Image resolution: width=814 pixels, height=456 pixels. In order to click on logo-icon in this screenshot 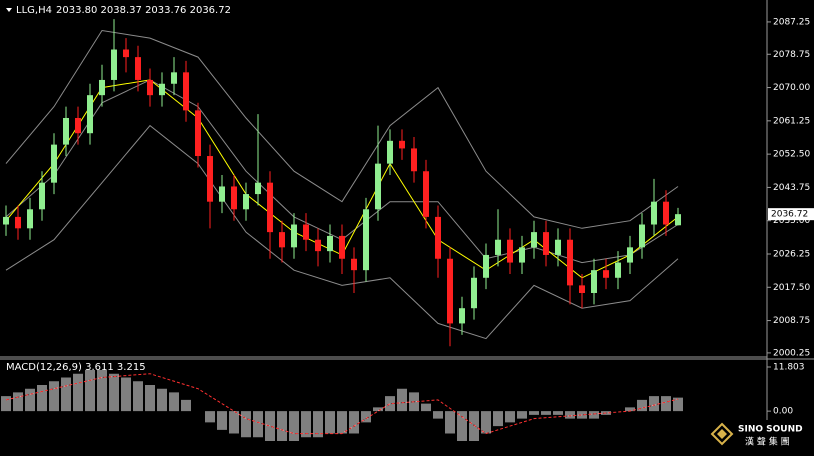, I will do `click(722, 434)`.